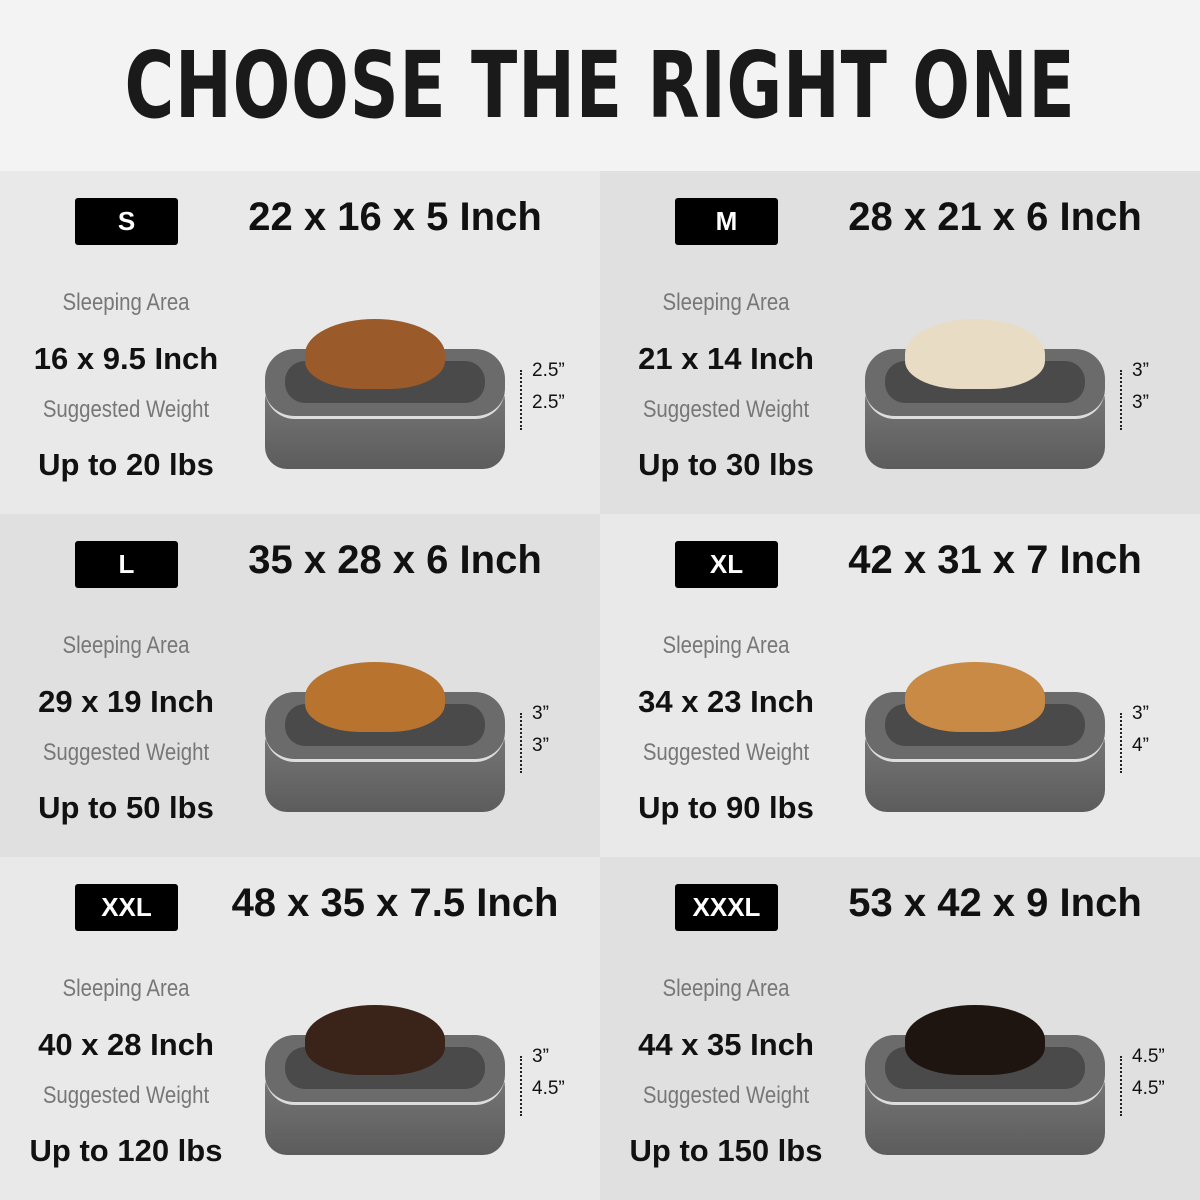 Image resolution: width=1200 pixels, height=1200 pixels. I want to click on sleeping-area-value: 29 x 19 Inch, so click(126, 701).